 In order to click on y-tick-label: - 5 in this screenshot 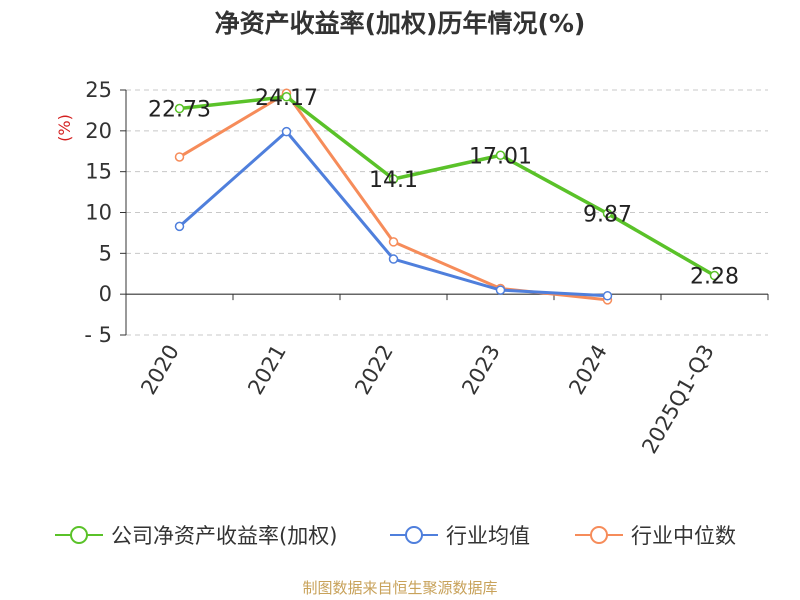, I will do `click(98, 335)`.